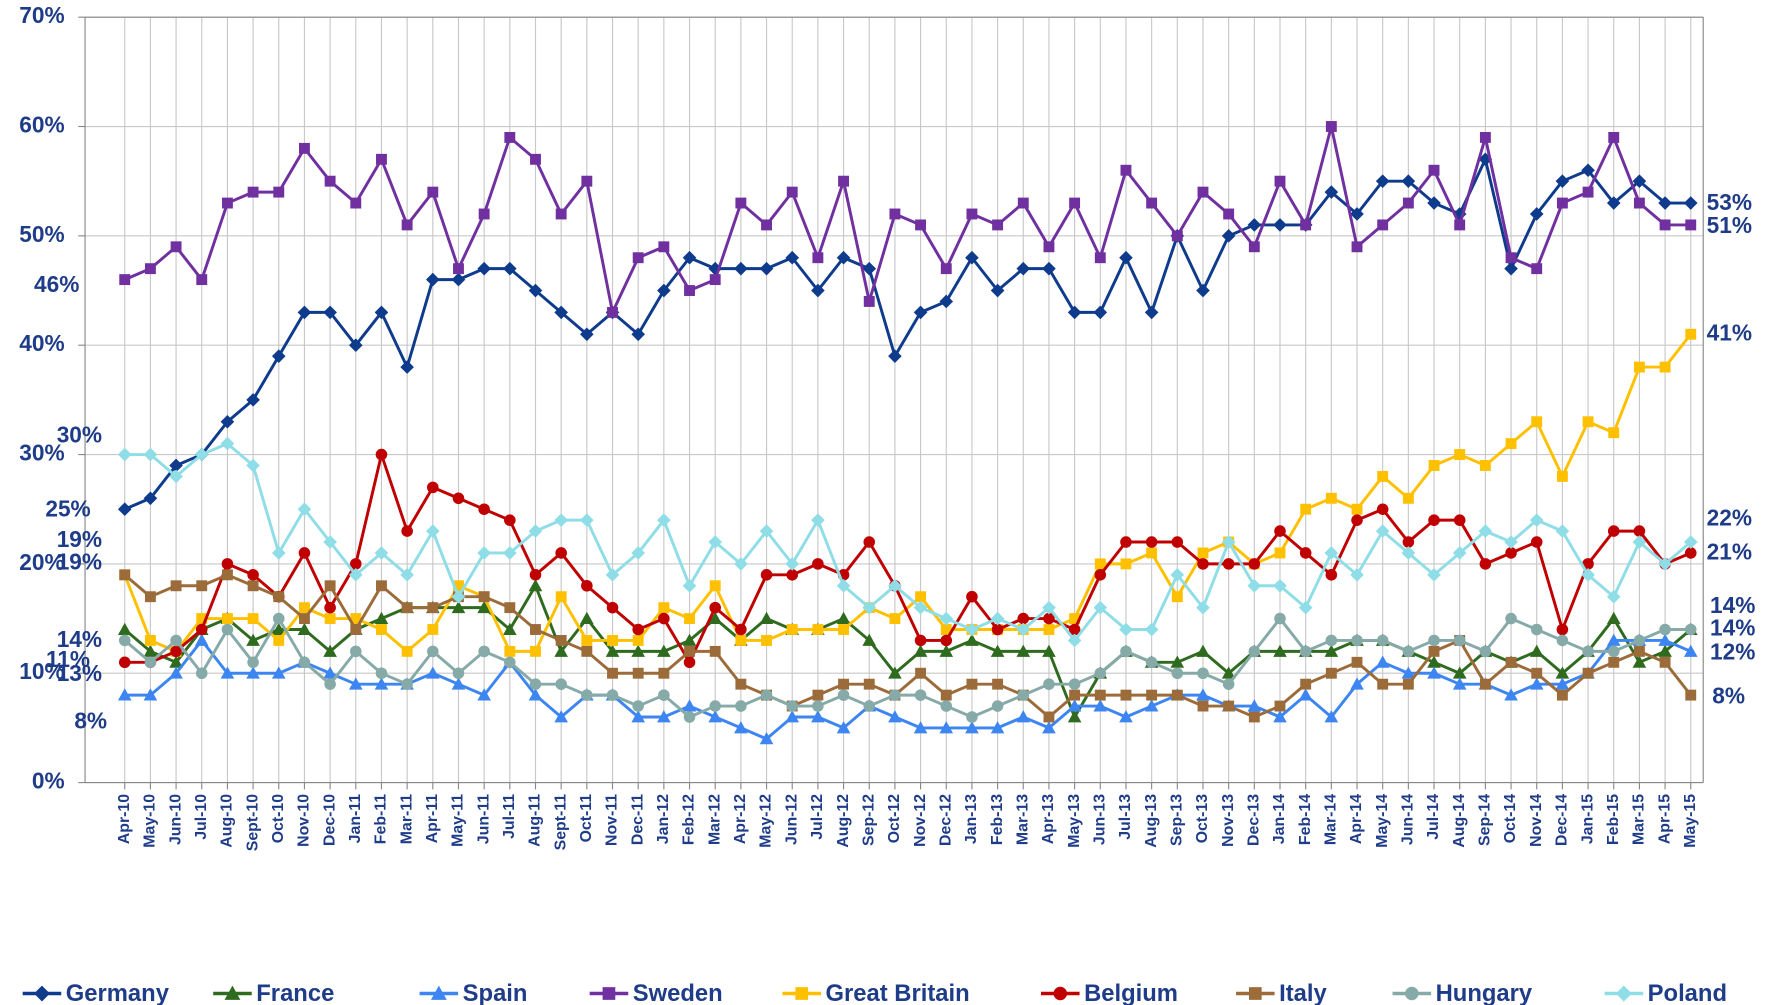 The height and width of the screenshot is (1005, 1769). I want to click on end-label: 53%, so click(1729, 202).